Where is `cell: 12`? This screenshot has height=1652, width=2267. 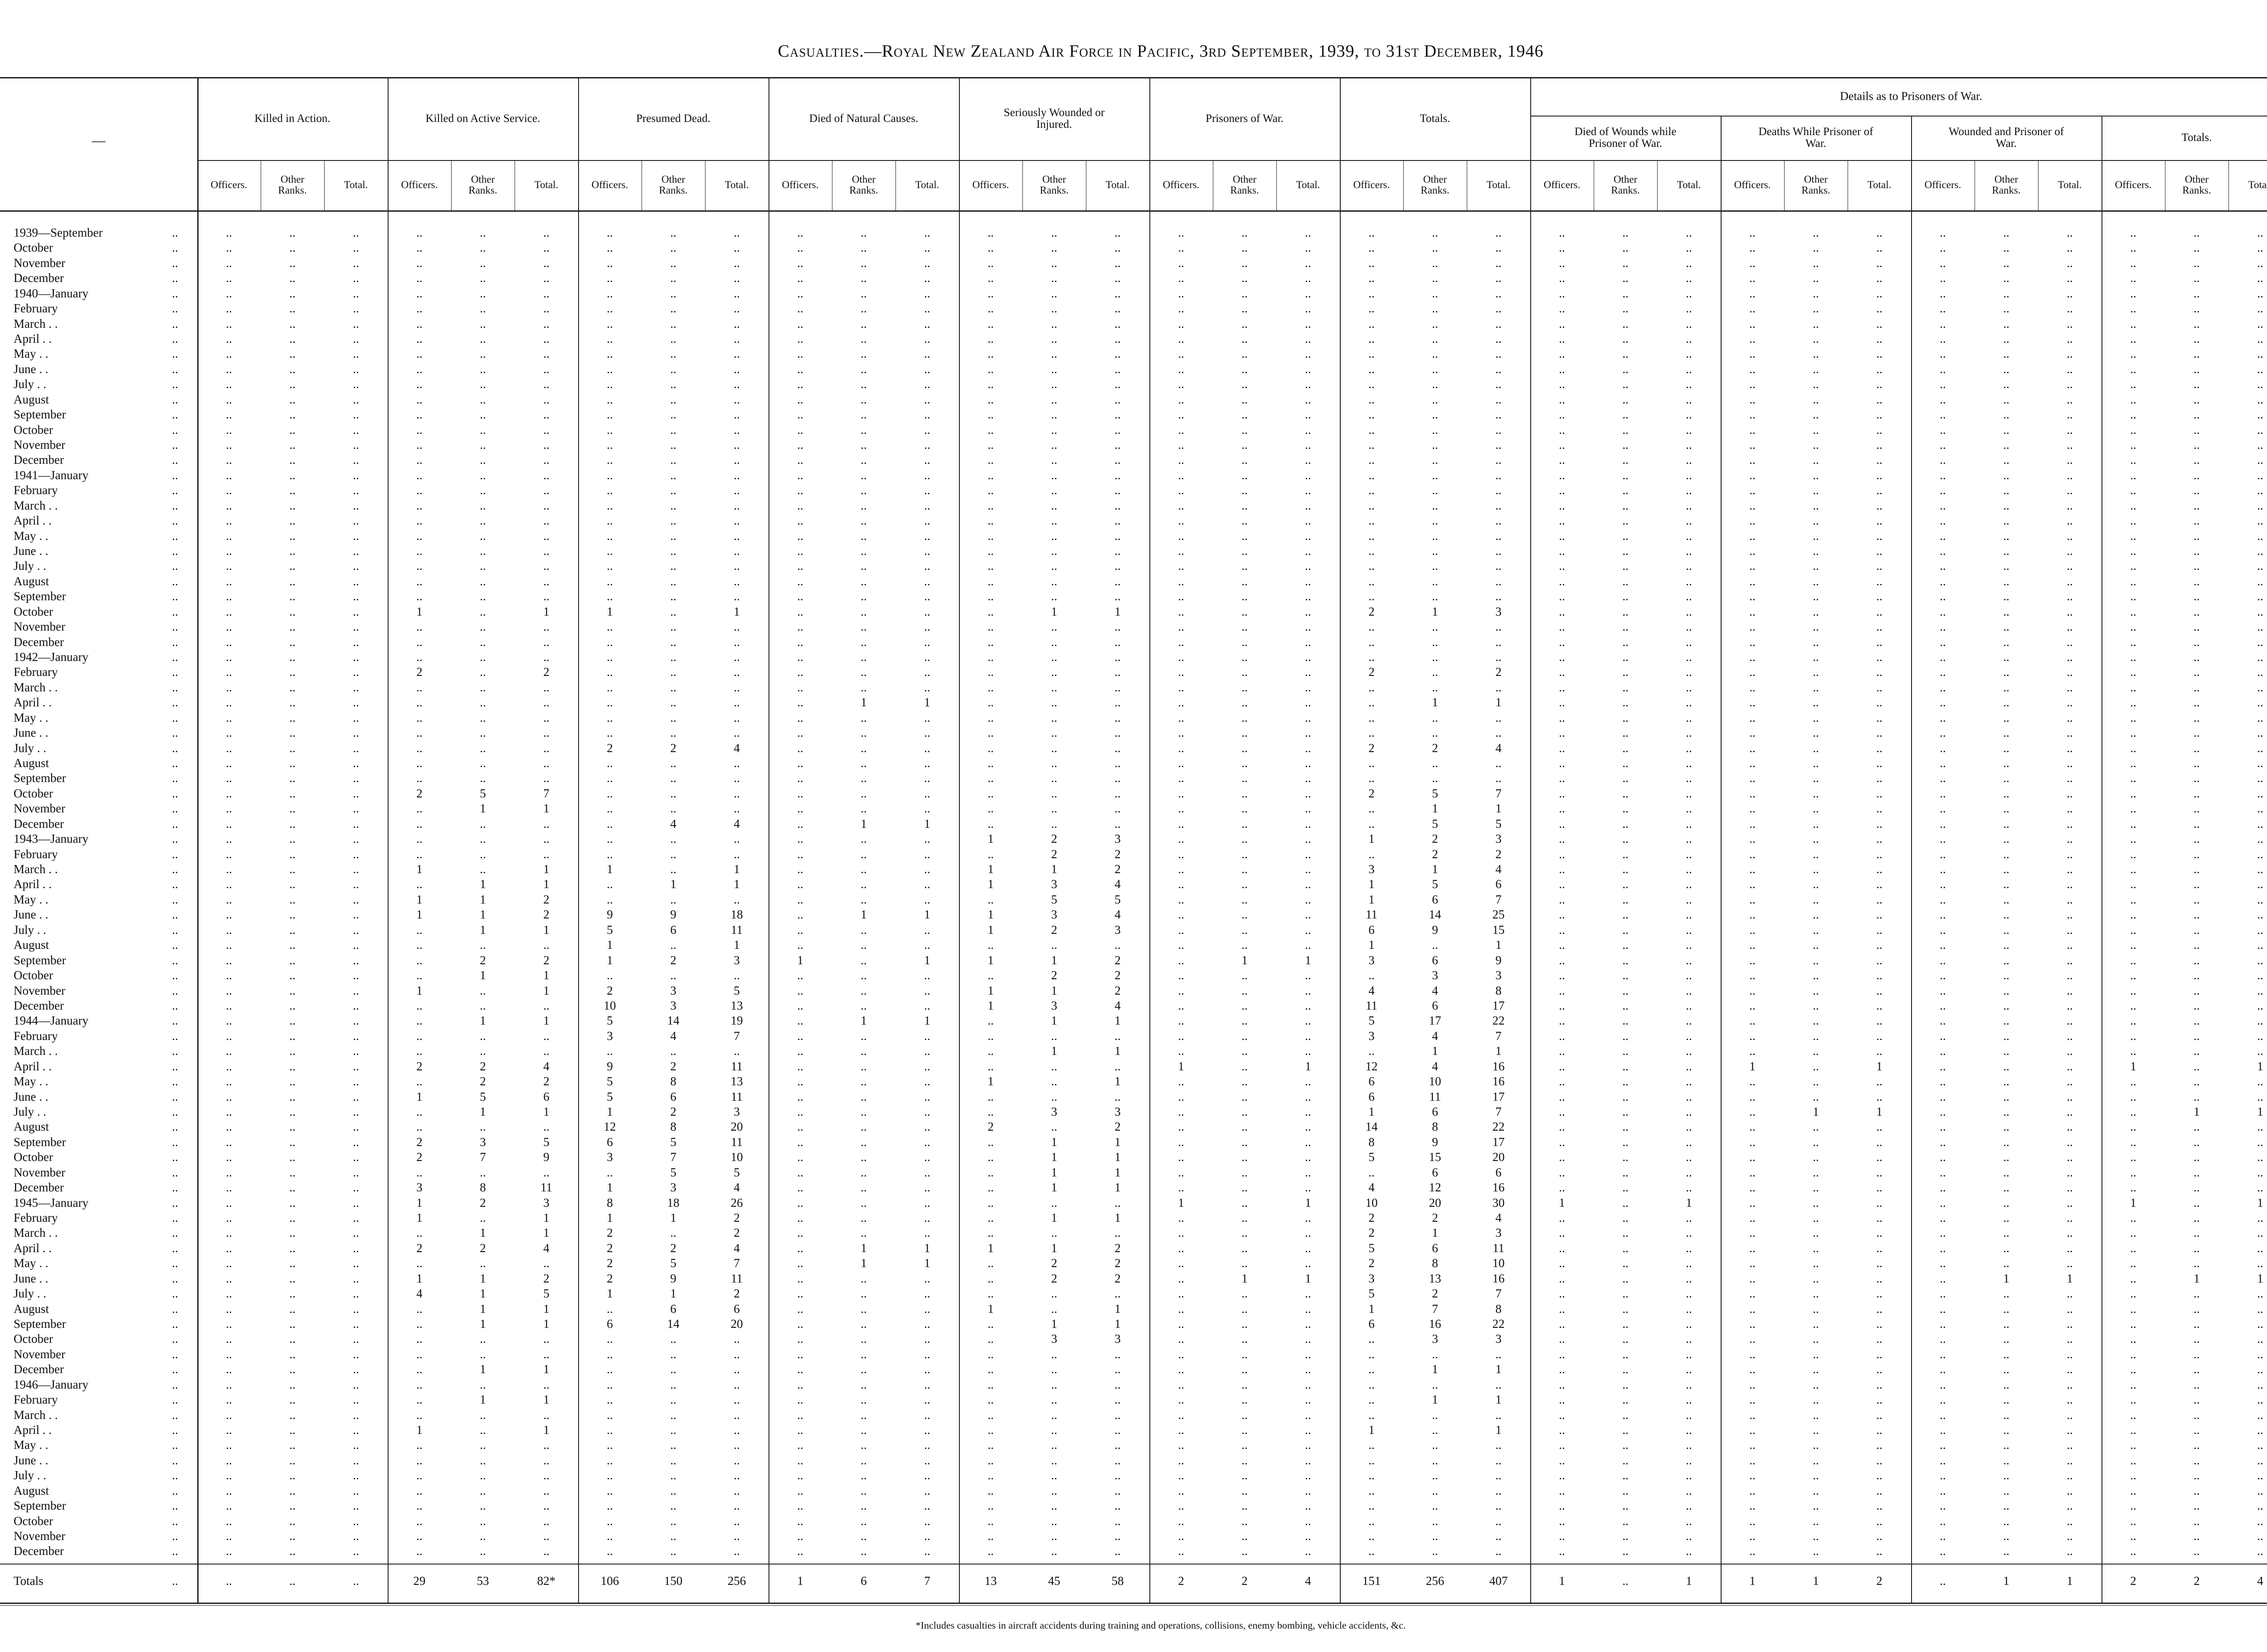 cell: 12 is located at coordinates (610, 1126).